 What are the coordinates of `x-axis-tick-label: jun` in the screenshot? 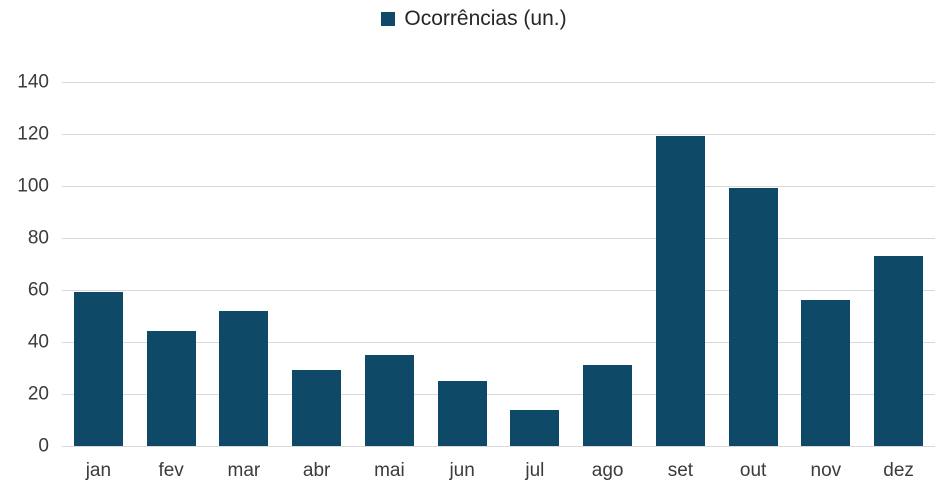 It's located at (462, 470).